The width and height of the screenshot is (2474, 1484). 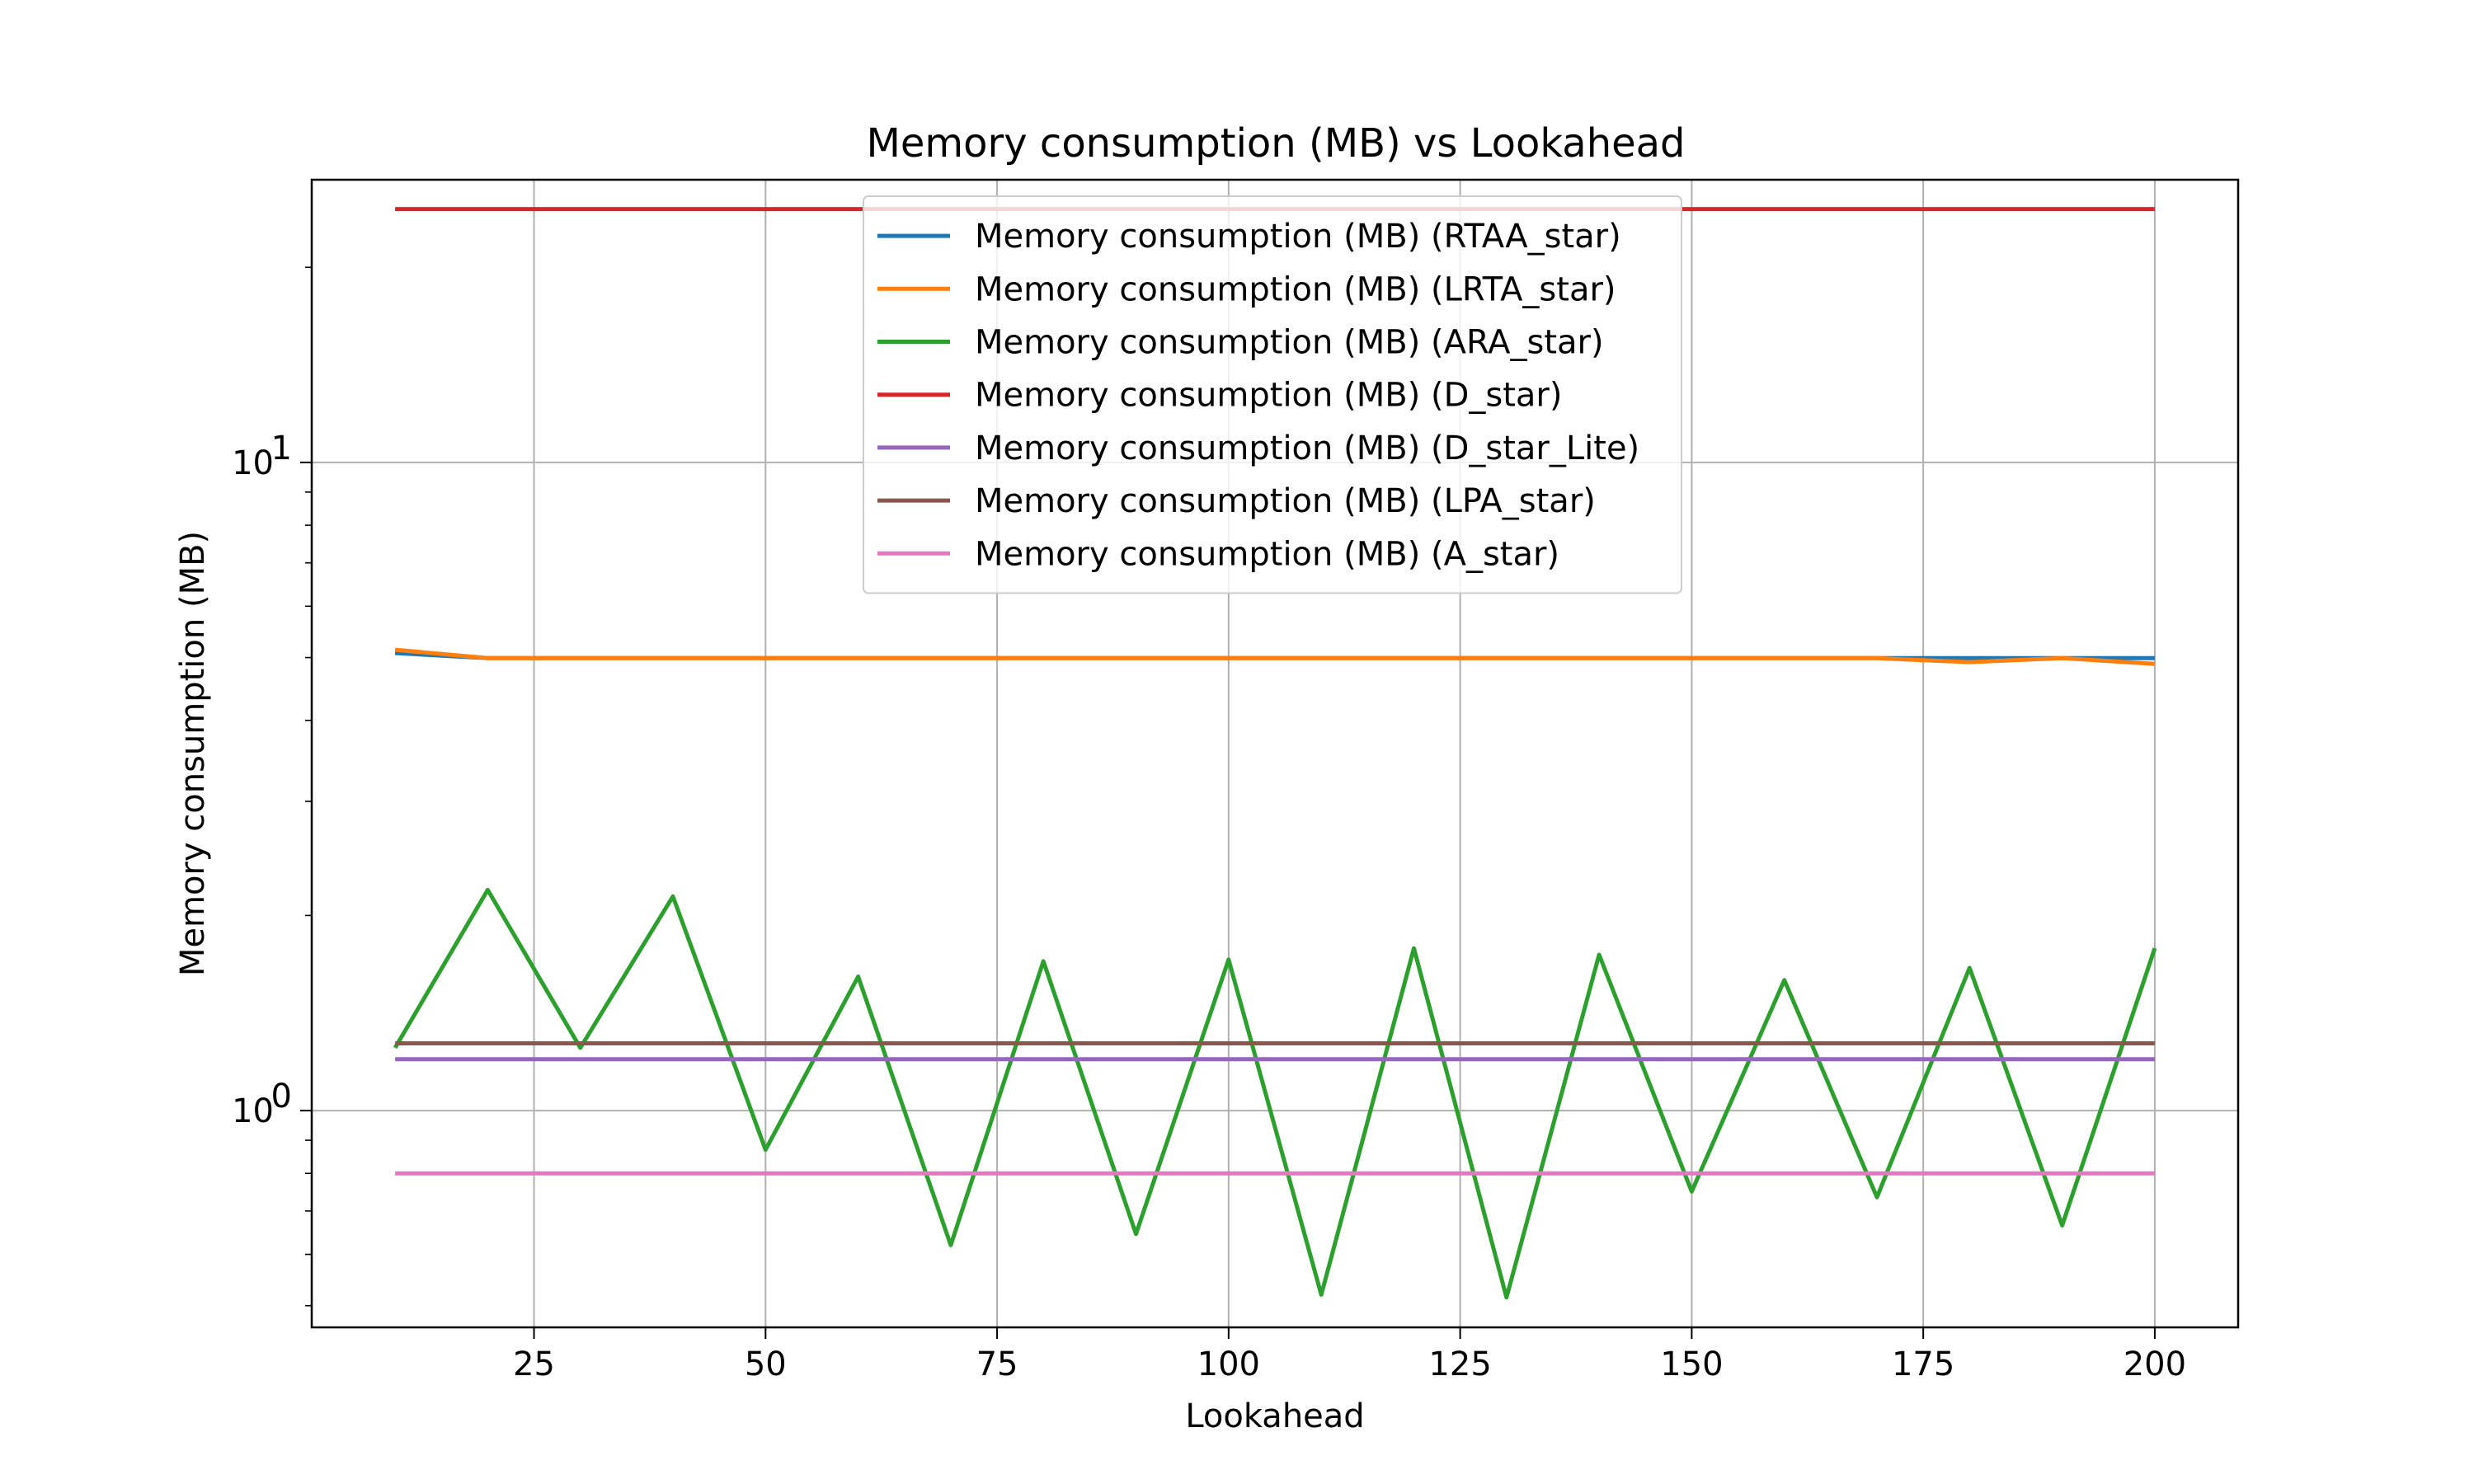 I want to click on y-tick-exponent: 1, so click(x=281, y=449).